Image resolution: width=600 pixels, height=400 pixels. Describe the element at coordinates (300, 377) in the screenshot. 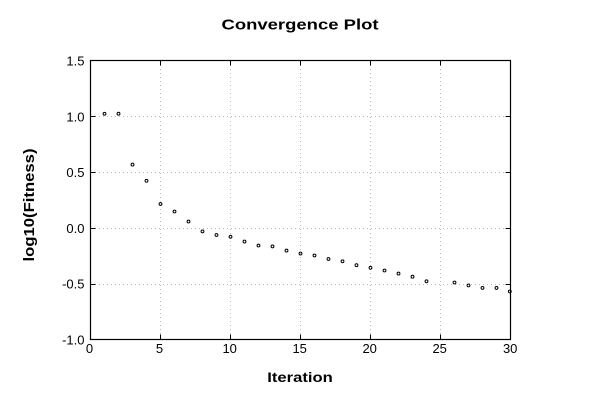

I see `svg-text: Iteration` at that location.